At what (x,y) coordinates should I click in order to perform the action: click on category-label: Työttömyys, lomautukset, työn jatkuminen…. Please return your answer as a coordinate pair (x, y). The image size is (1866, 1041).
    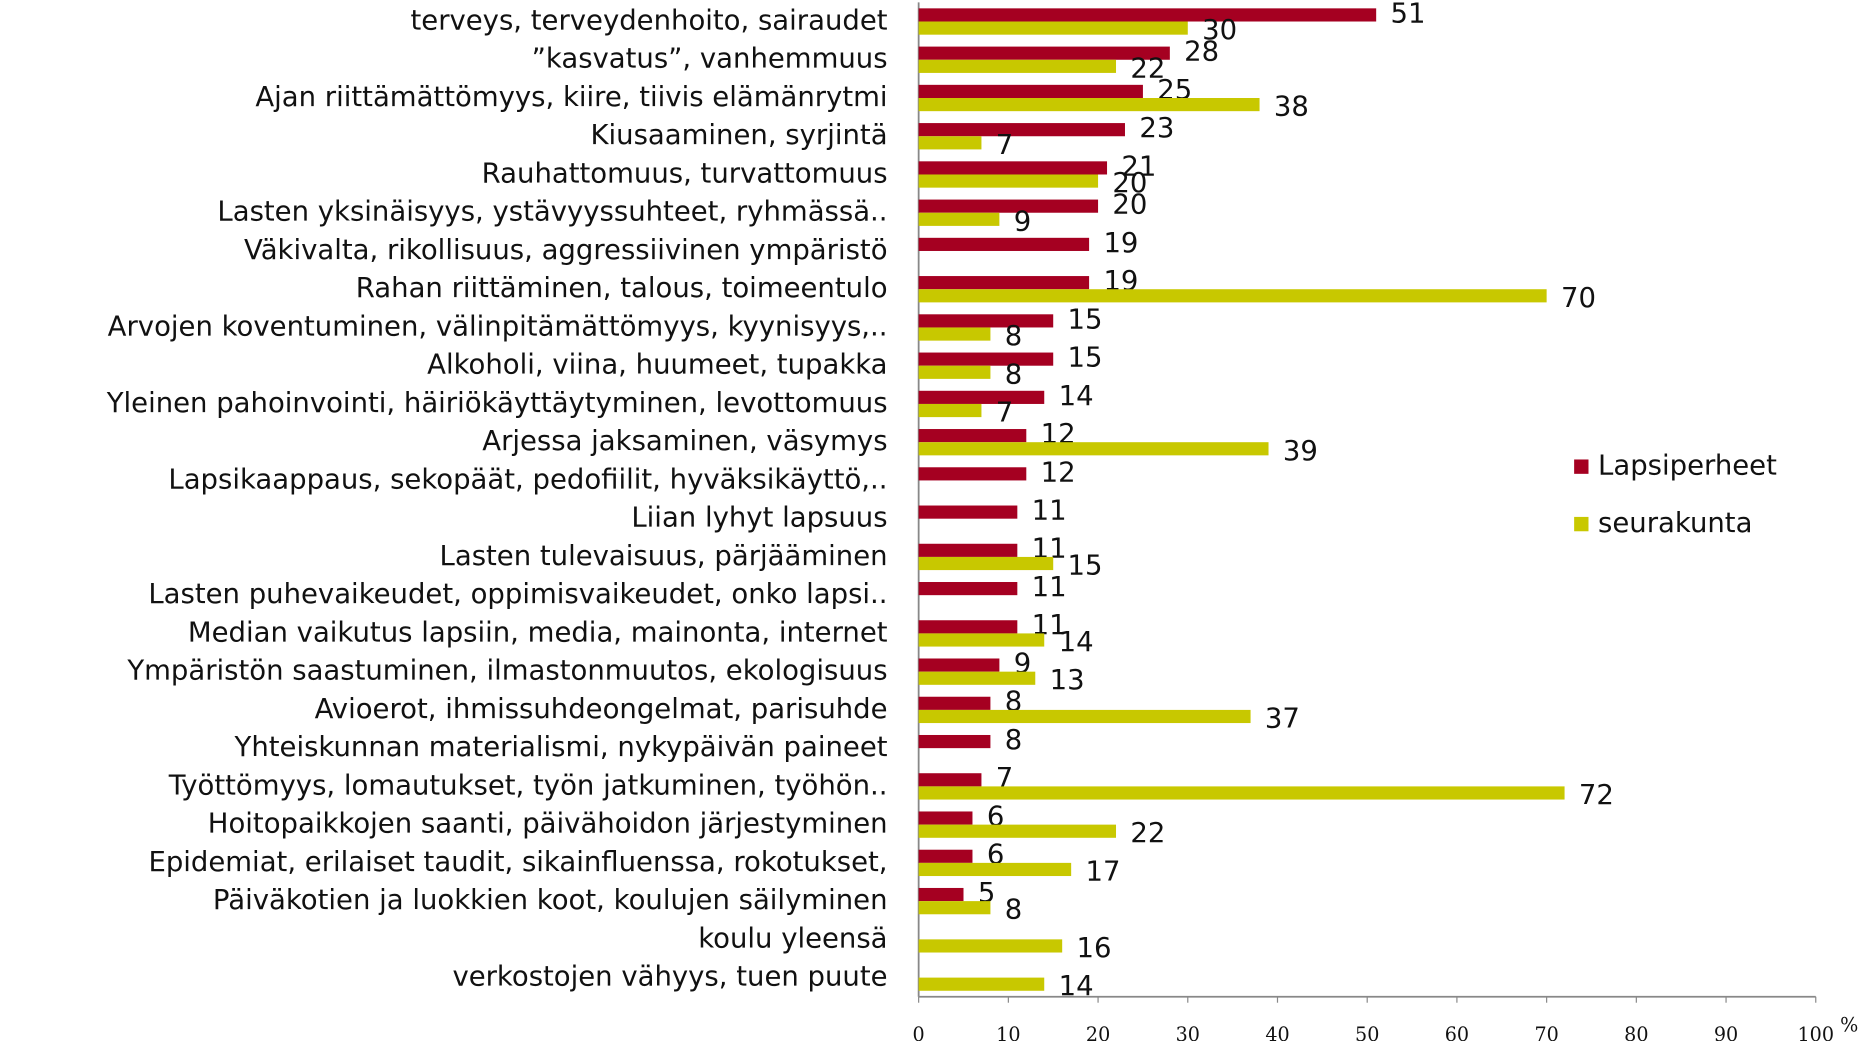
    Looking at the image, I should click on (528, 785).